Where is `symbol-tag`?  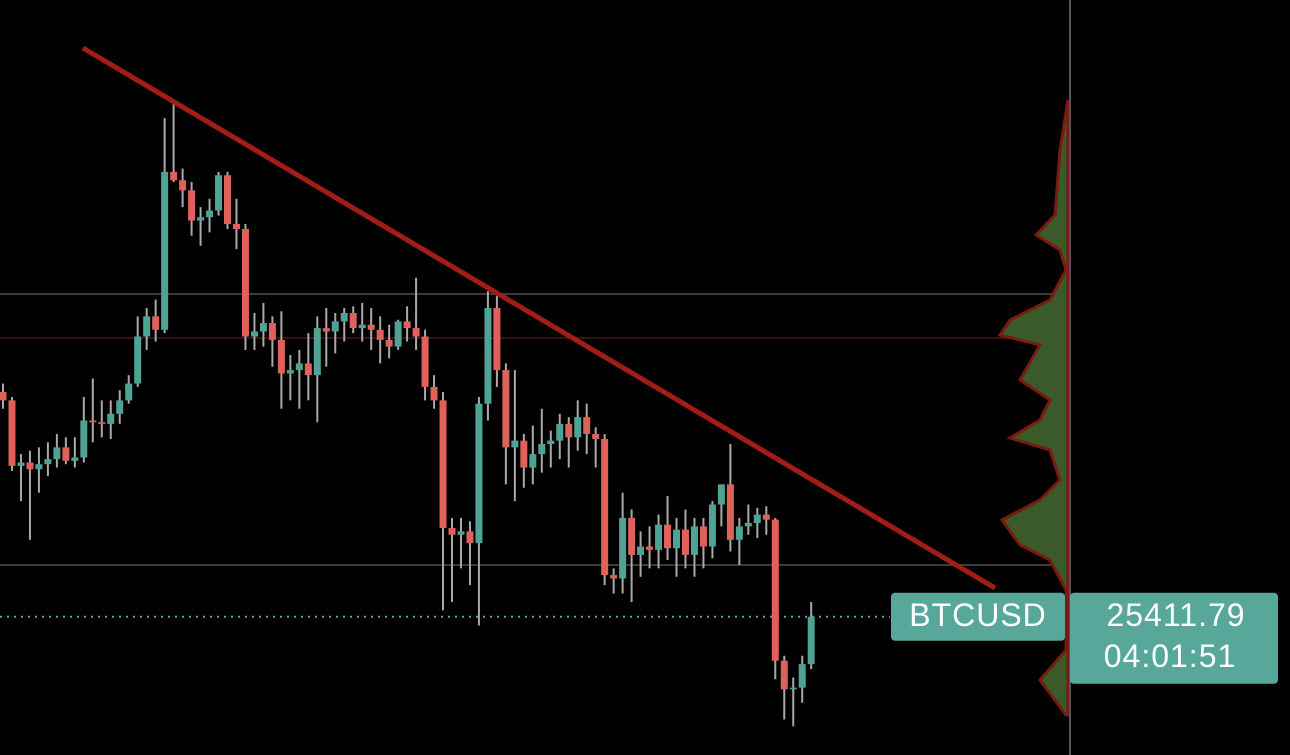 symbol-tag is located at coordinates (978, 616).